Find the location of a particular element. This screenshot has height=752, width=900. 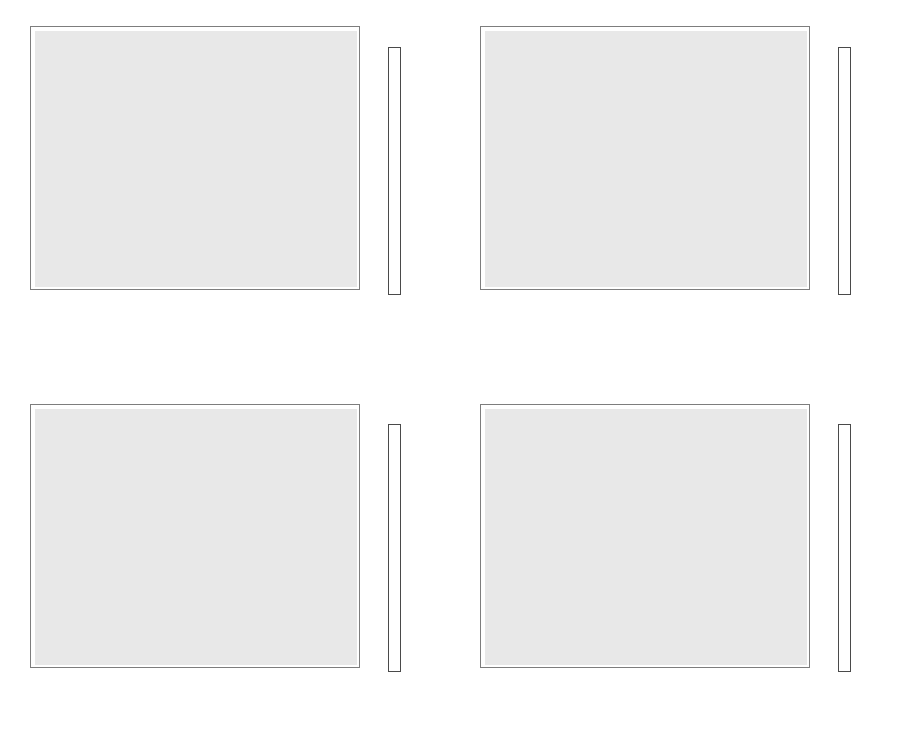

colorbar-difference is located at coordinates (411, 539).